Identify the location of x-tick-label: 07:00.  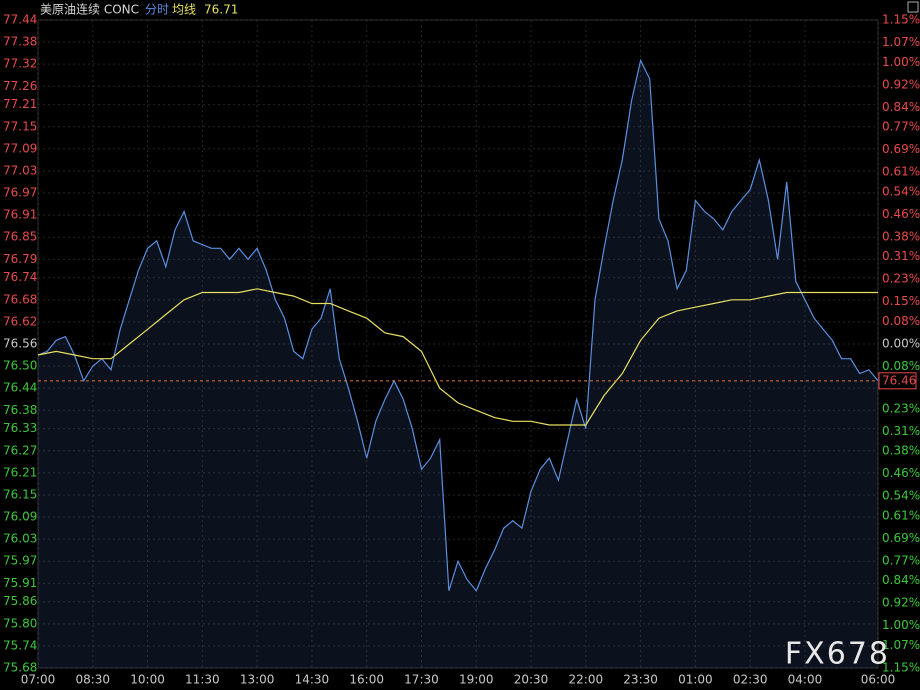
(38, 680).